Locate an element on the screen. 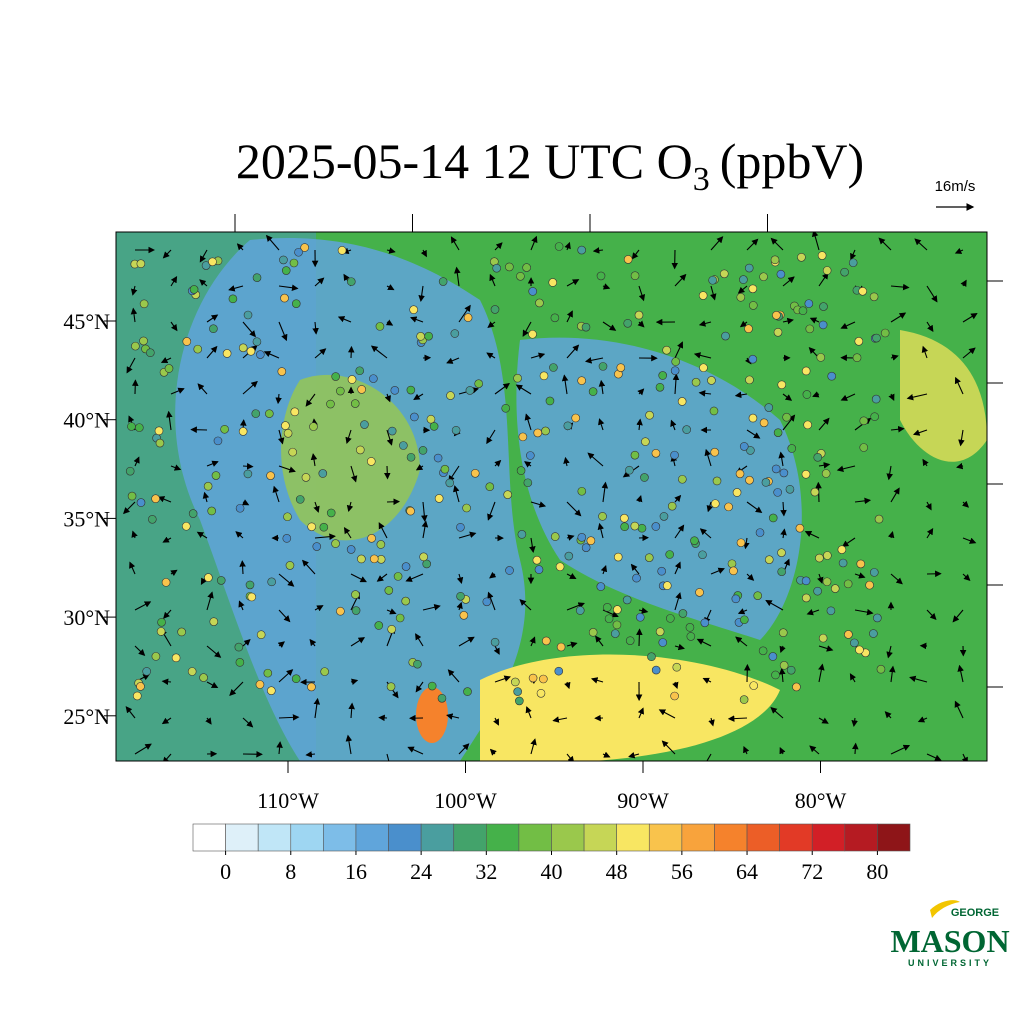  latitude-label: 45°N is located at coordinates (86, 321).